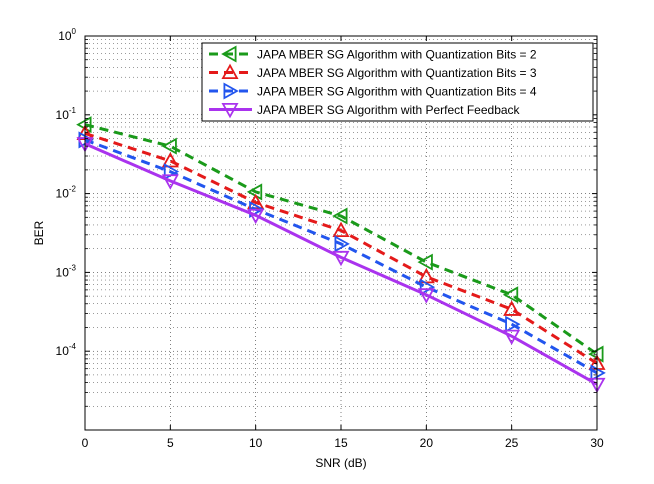  I want to click on legend-box, so click(397, 82).